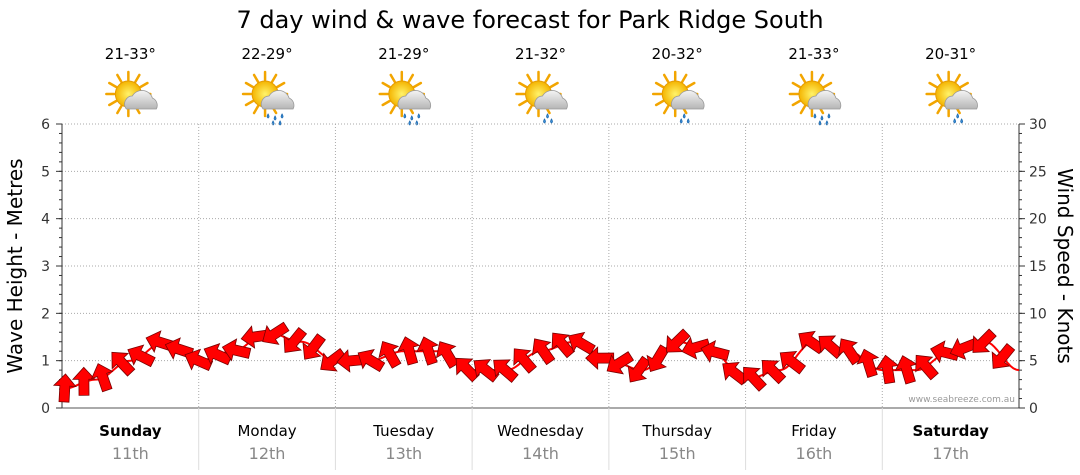 Image resolution: width=1080 pixels, height=475 pixels. Describe the element at coordinates (677, 54) in the screenshot. I see `day-temperature: 20-32°` at that location.